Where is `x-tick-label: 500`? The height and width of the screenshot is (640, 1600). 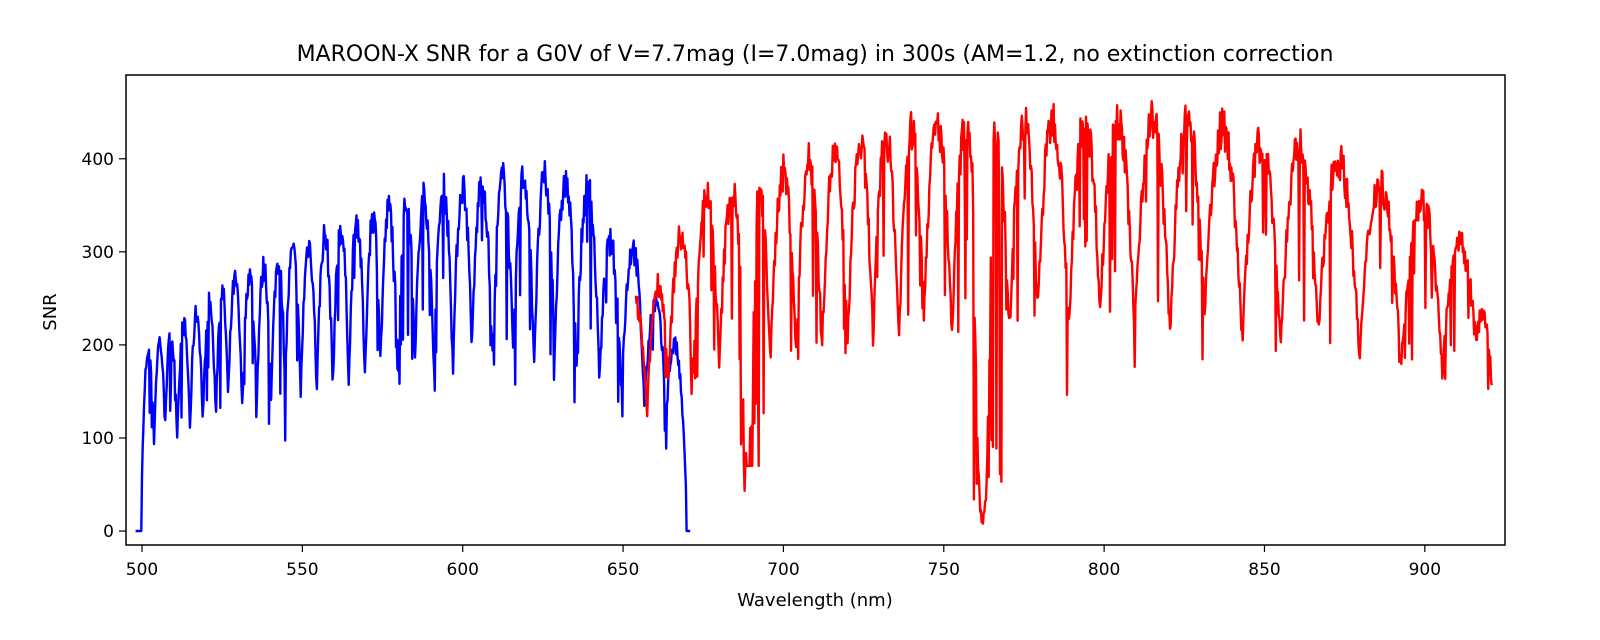 x-tick-label: 500 is located at coordinates (142, 570).